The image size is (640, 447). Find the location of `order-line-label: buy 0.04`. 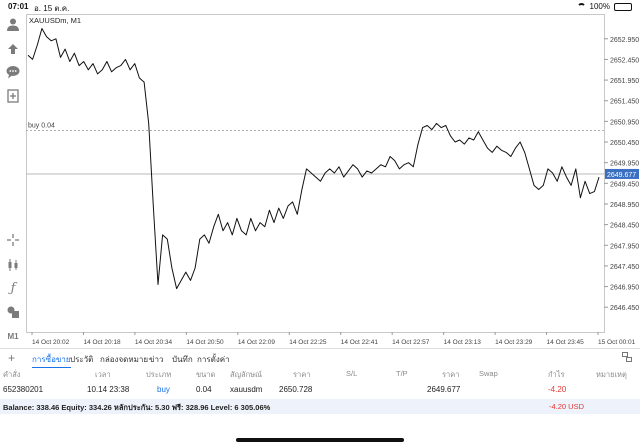

order-line-label: buy 0.04 is located at coordinates (41, 126).